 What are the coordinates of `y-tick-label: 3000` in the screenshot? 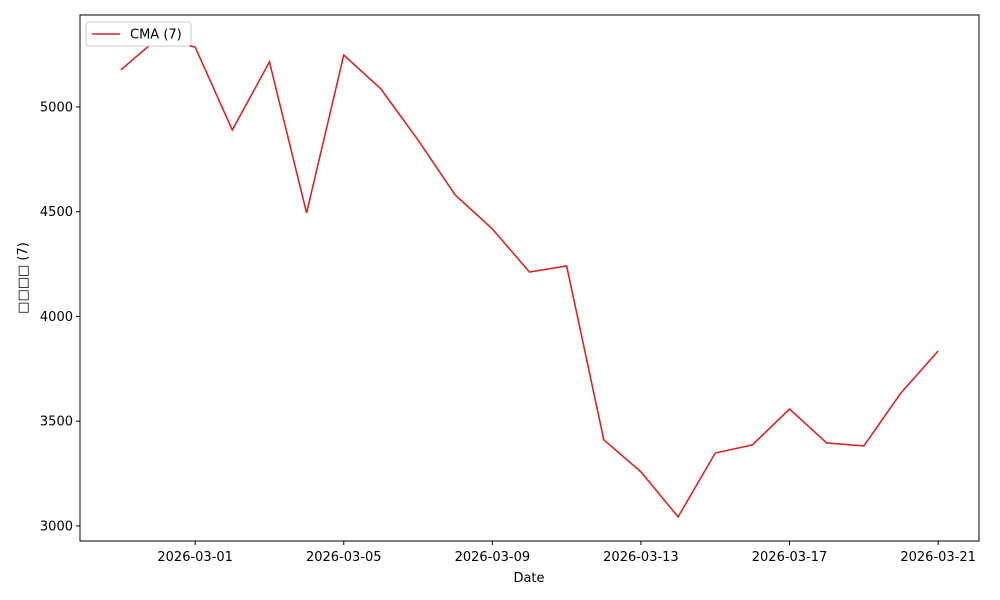 It's located at (56, 526).